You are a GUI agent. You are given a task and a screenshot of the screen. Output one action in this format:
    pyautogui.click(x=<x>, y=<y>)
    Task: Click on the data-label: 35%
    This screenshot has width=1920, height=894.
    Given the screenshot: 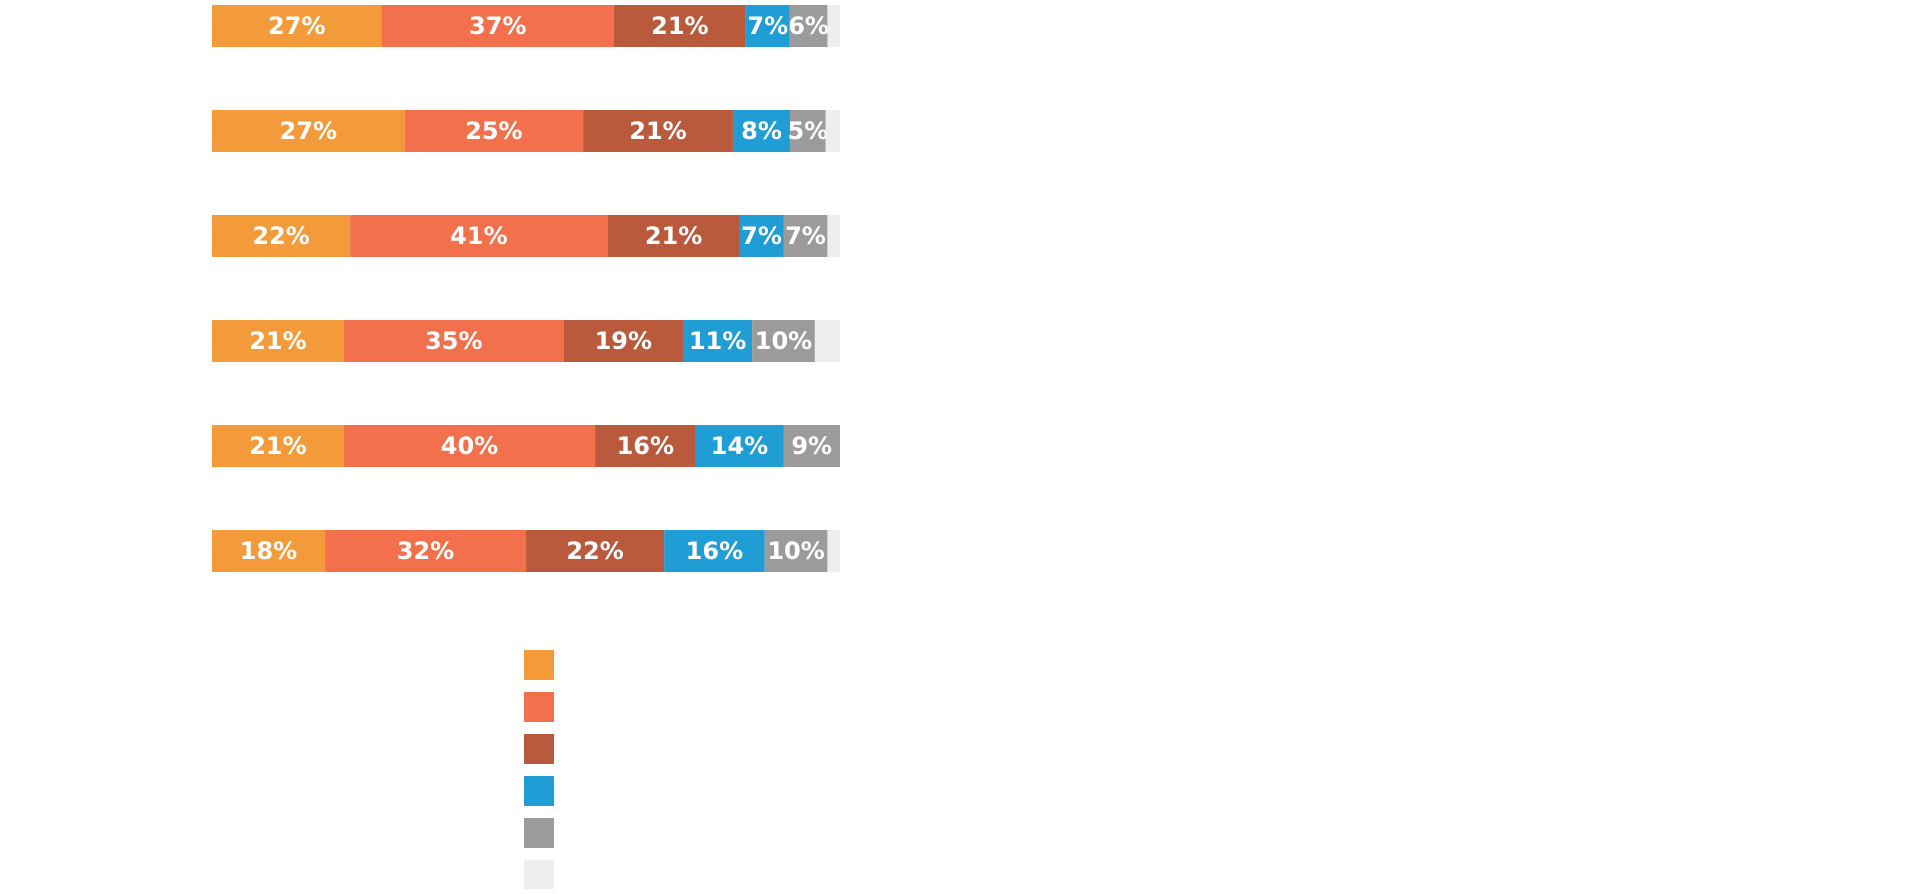 What is the action you would take?
    pyautogui.click(x=453, y=341)
    